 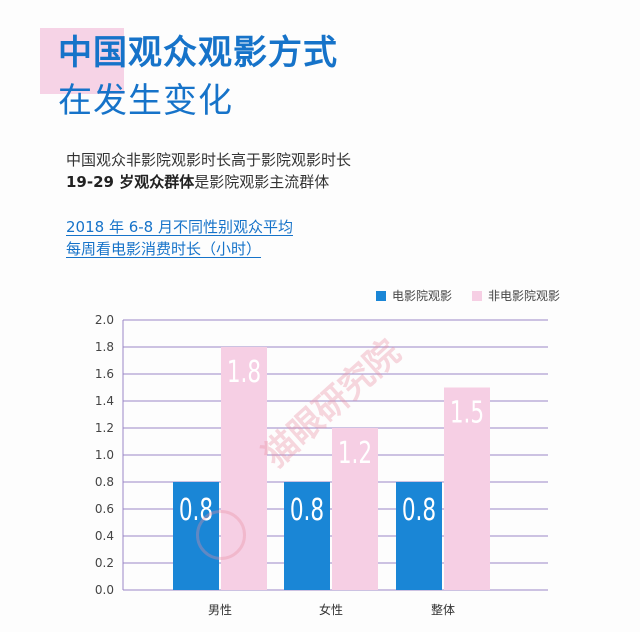 What do you see at coordinates (198, 53) in the screenshot?
I see `page-title: 中国观众观影方式` at bounding box center [198, 53].